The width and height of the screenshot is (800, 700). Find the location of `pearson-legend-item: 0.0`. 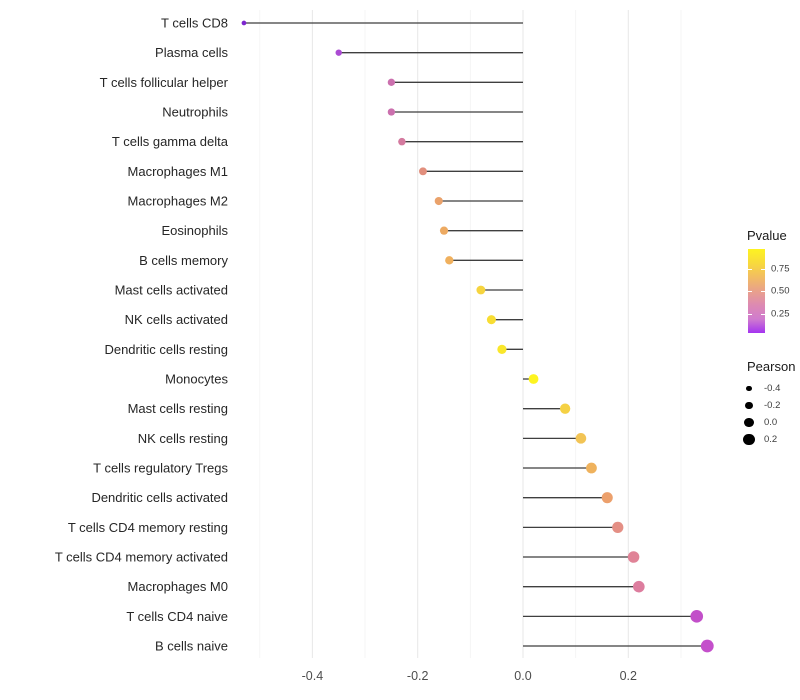

pearson-legend-item: 0.0 is located at coordinates (770, 422).